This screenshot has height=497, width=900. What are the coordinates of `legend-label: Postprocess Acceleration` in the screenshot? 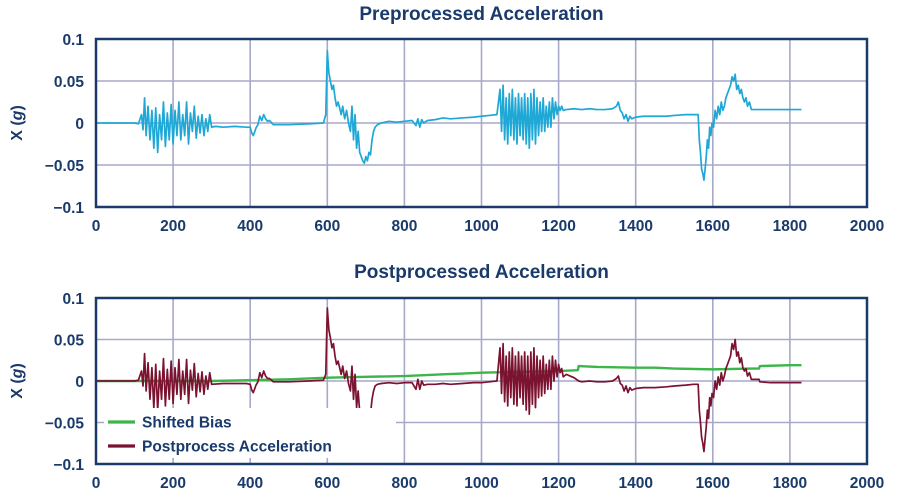 It's located at (237, 447).